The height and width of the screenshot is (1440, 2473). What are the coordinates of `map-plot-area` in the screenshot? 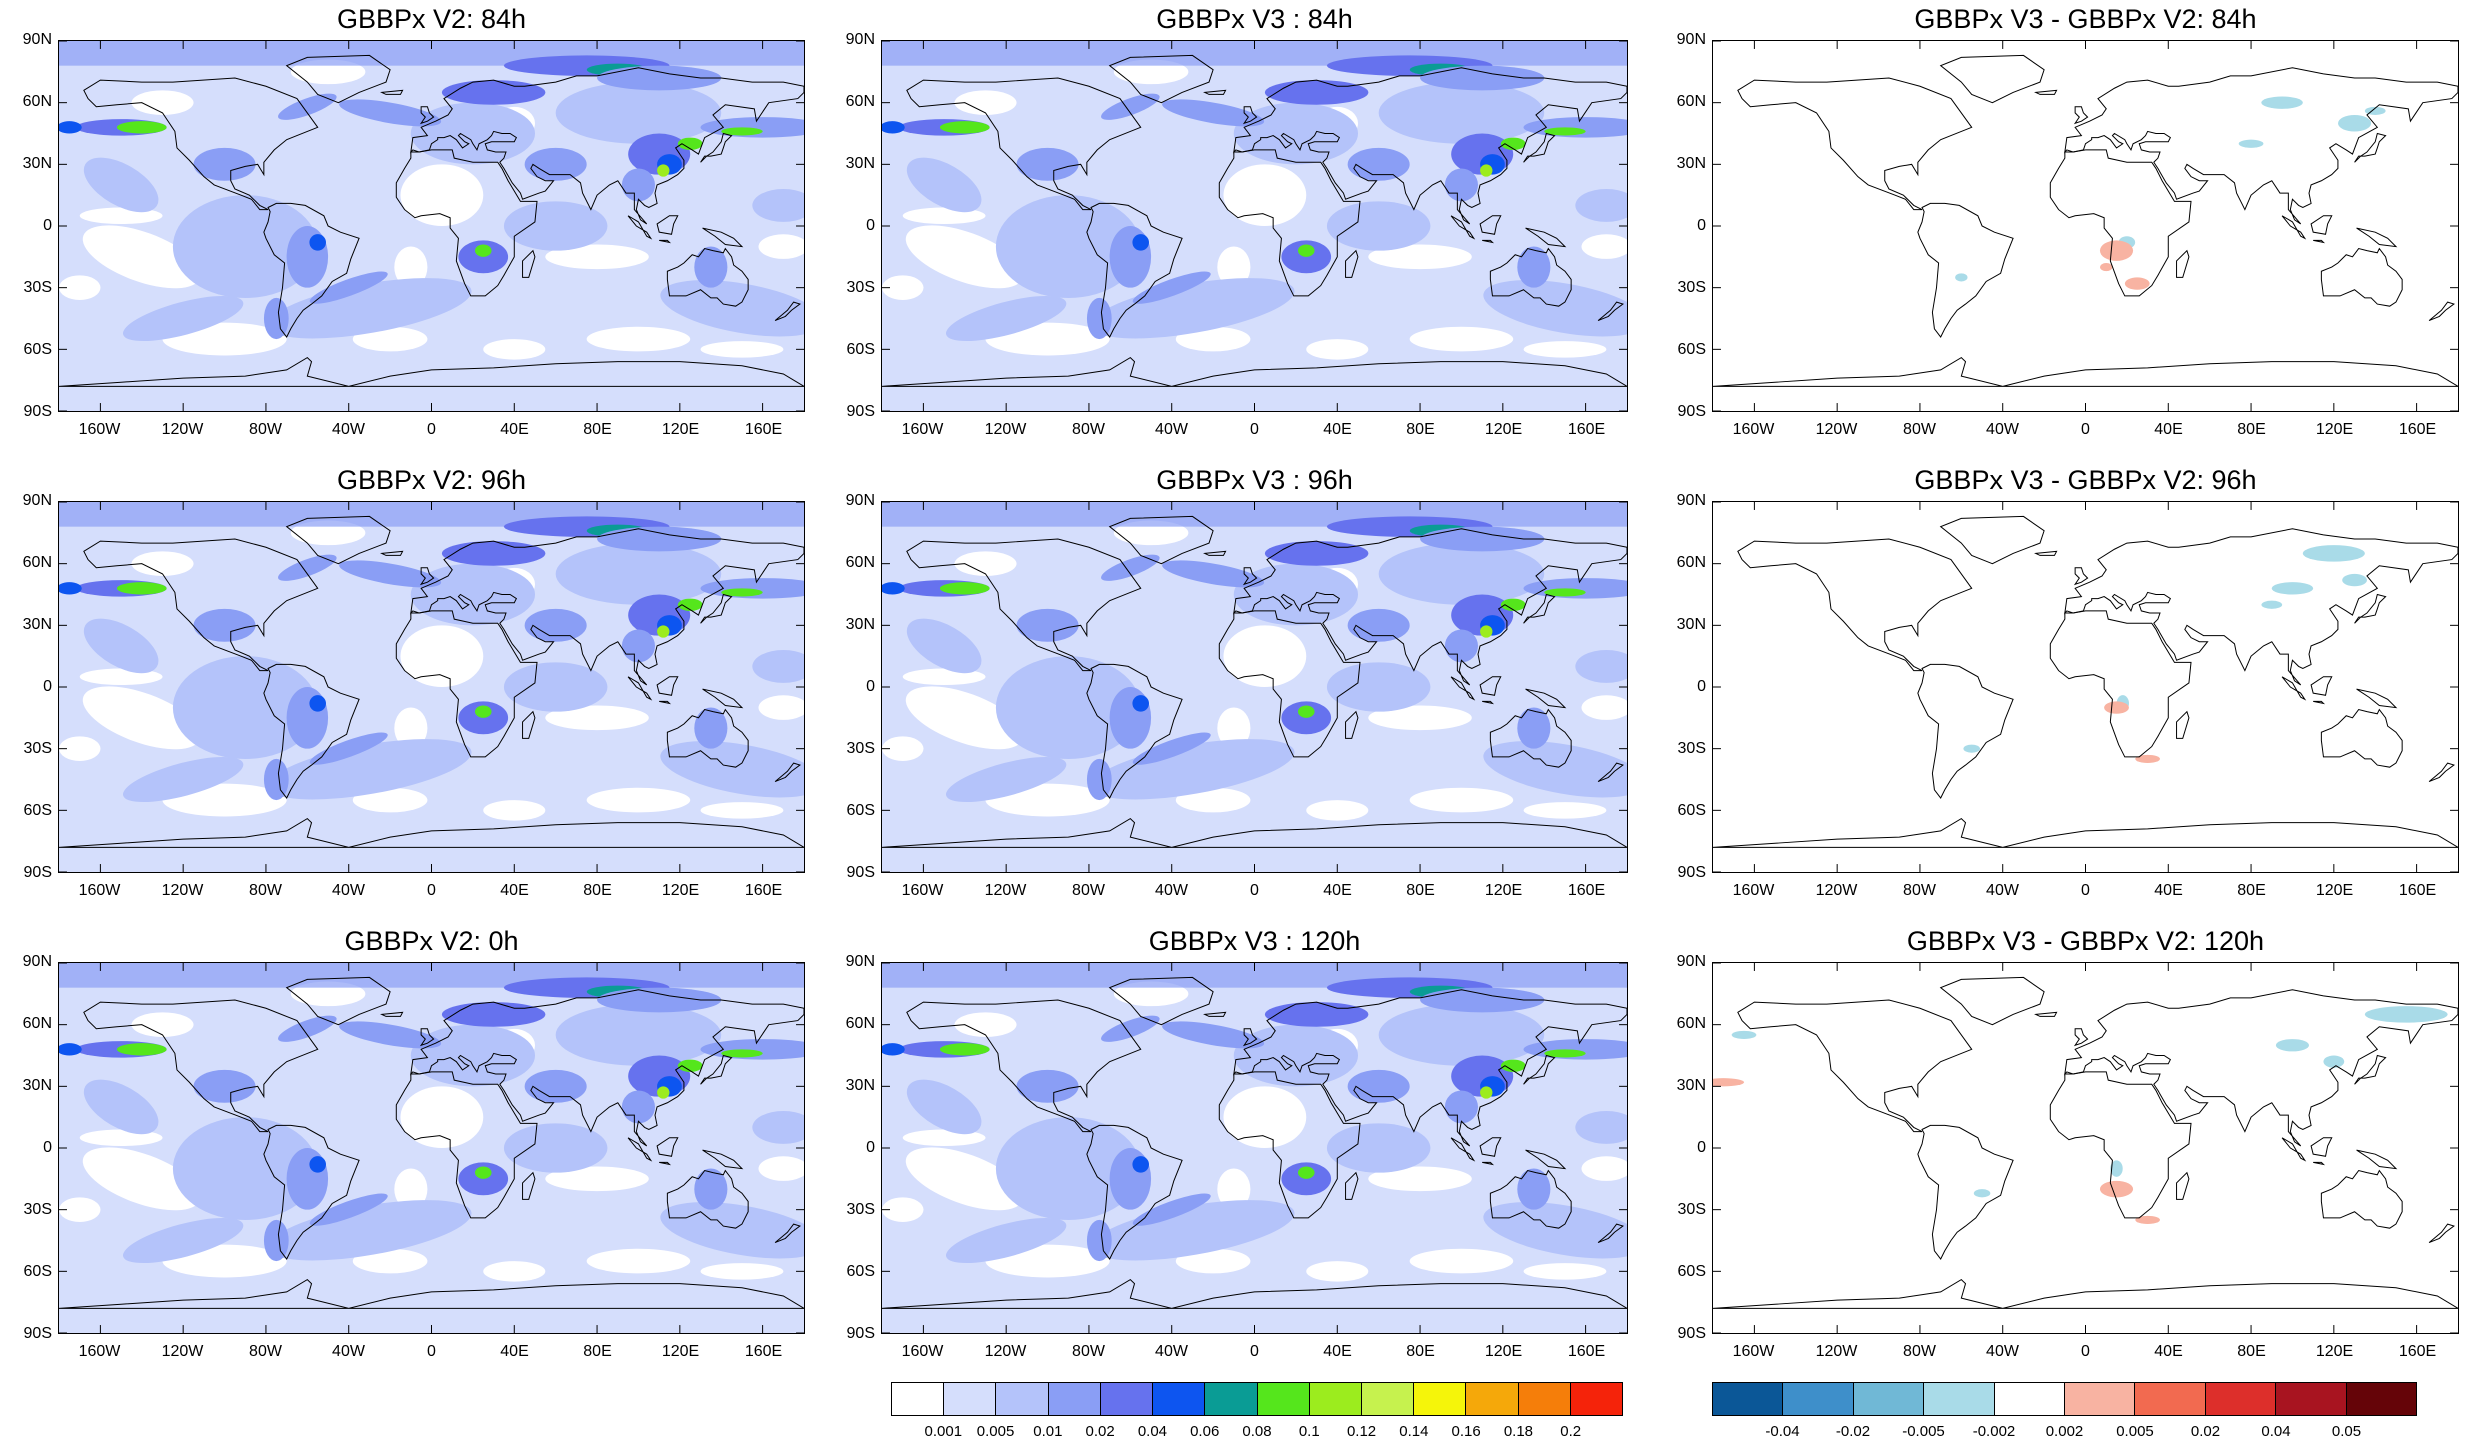 It's located at (2085, 687).